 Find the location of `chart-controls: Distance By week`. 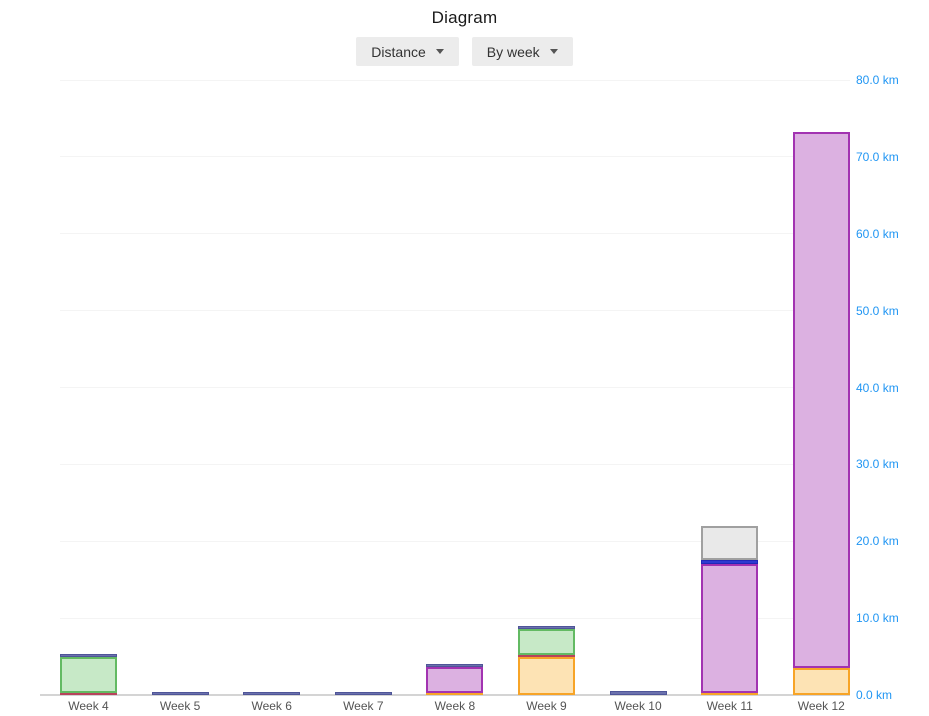

chart-controls: Distance By week is located at coordinates (464, 51).